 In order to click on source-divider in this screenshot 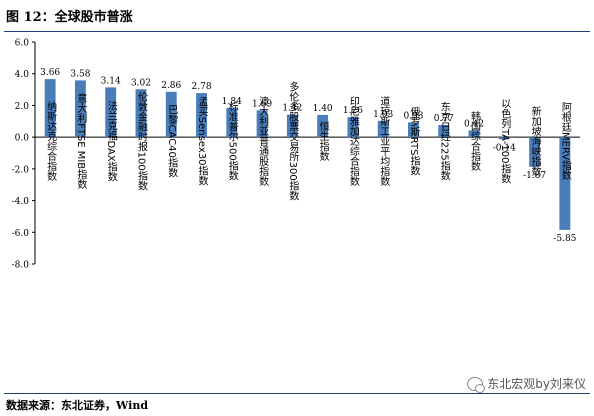, I will do `click(297, 393)`.